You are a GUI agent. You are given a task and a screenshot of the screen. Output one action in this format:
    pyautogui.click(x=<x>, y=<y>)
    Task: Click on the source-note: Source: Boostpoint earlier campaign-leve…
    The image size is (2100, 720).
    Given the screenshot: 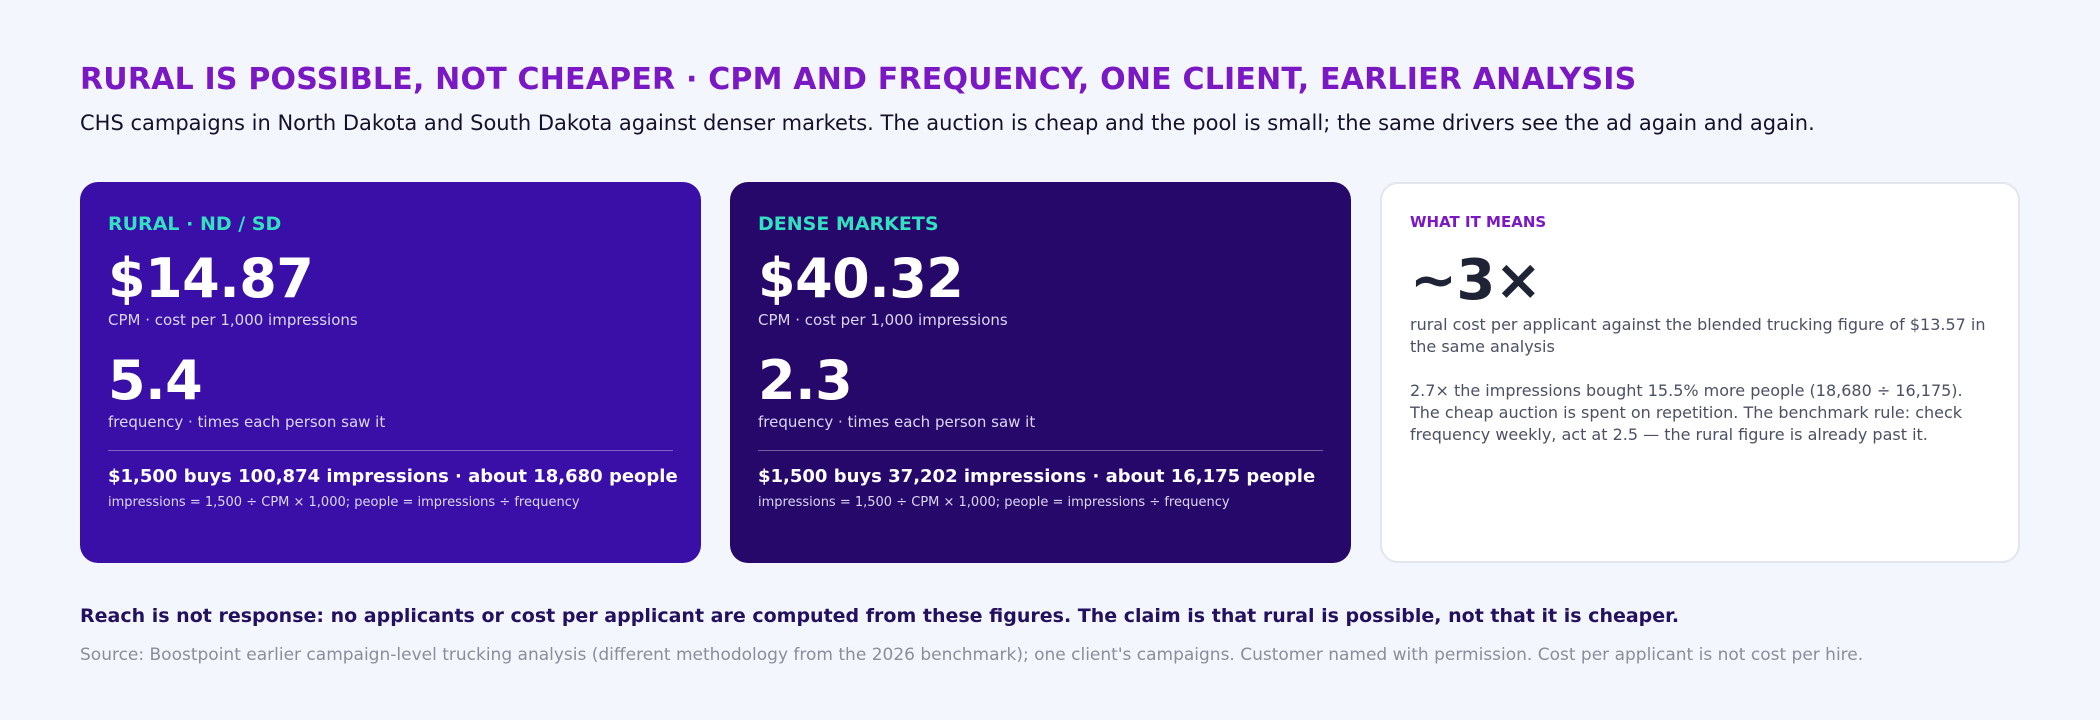 What is the action you would take?
    pyautogui.click(x=972, y=655)
    